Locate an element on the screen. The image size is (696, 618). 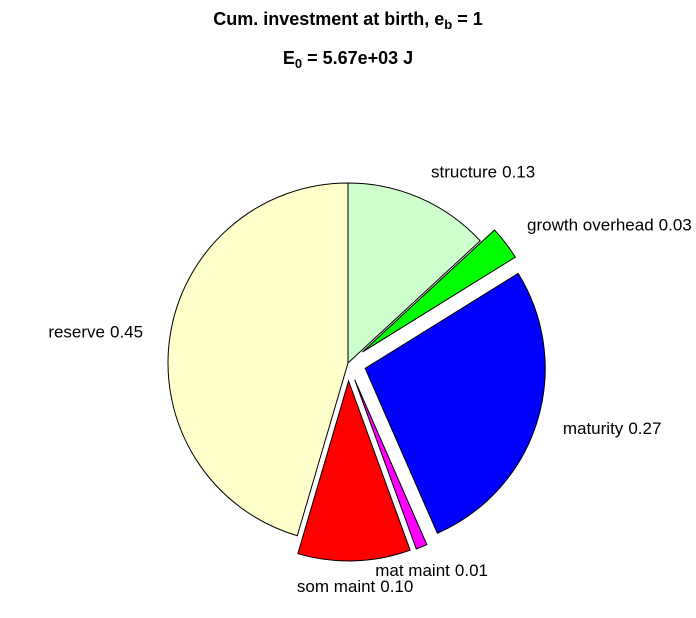
slice-label: som maint 0.10 is located at coordinates (355, 586).